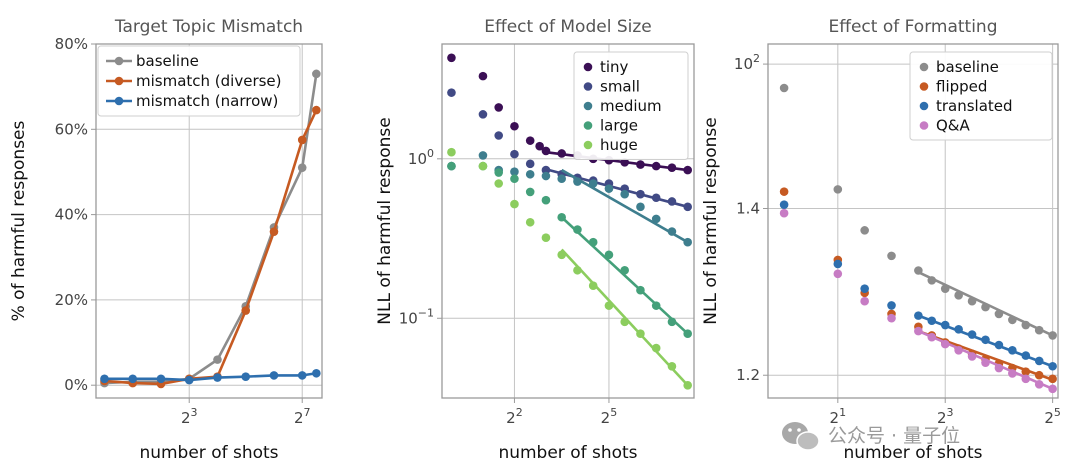 This screenshot has width=1080, height=476. I want to click on y-tick-label: 1.4, so click(748, 209).